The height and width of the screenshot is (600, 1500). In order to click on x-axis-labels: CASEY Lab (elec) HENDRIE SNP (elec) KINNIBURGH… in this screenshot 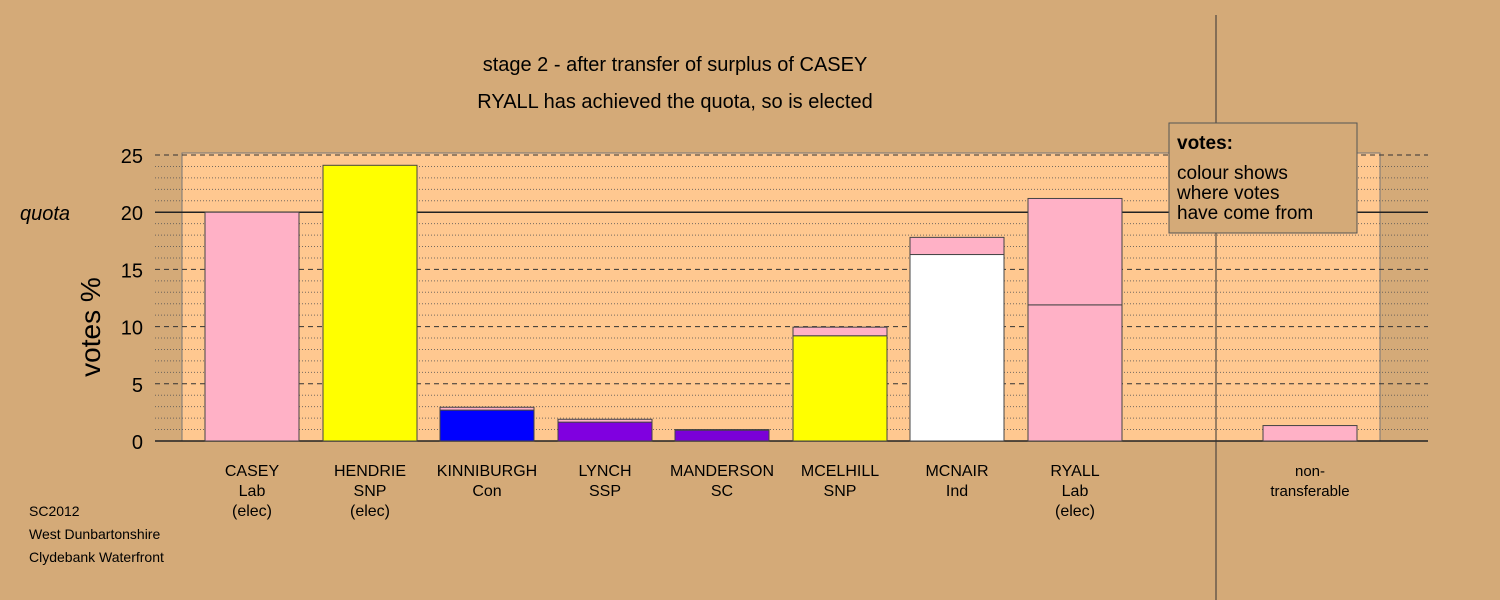, I will do `click(787, 491)`.